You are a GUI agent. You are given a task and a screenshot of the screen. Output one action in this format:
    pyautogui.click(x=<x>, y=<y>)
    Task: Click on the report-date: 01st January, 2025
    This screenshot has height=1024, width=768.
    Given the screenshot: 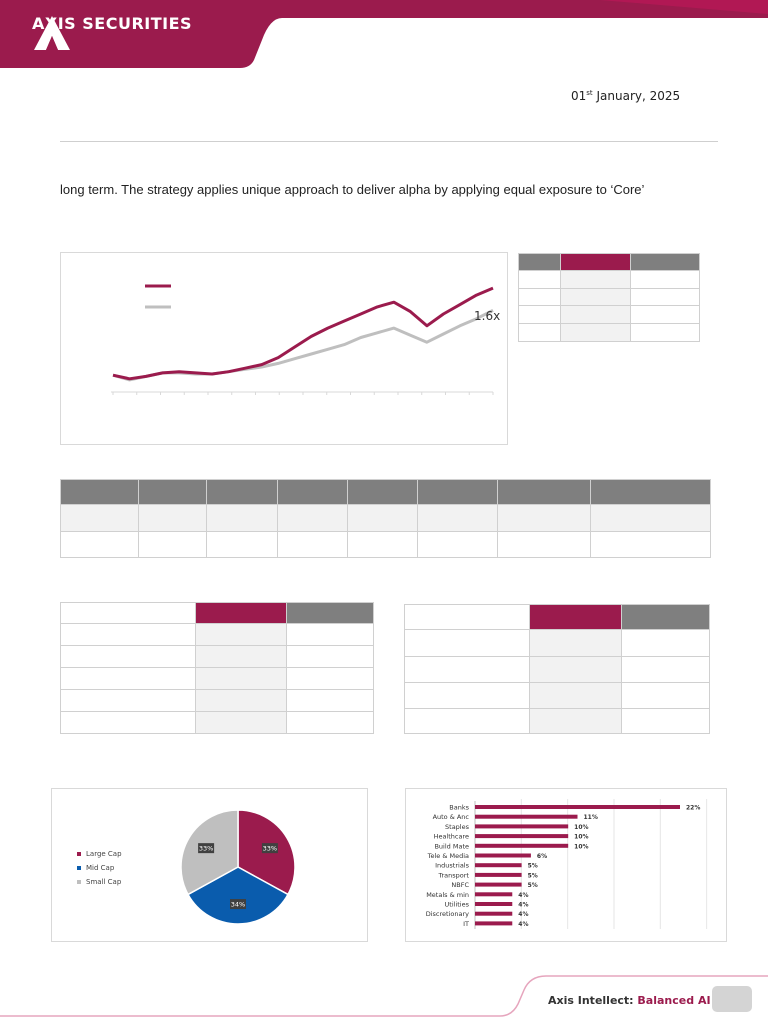 What is the action you would take?
    pyautogui.click(x=626, y=96)
    